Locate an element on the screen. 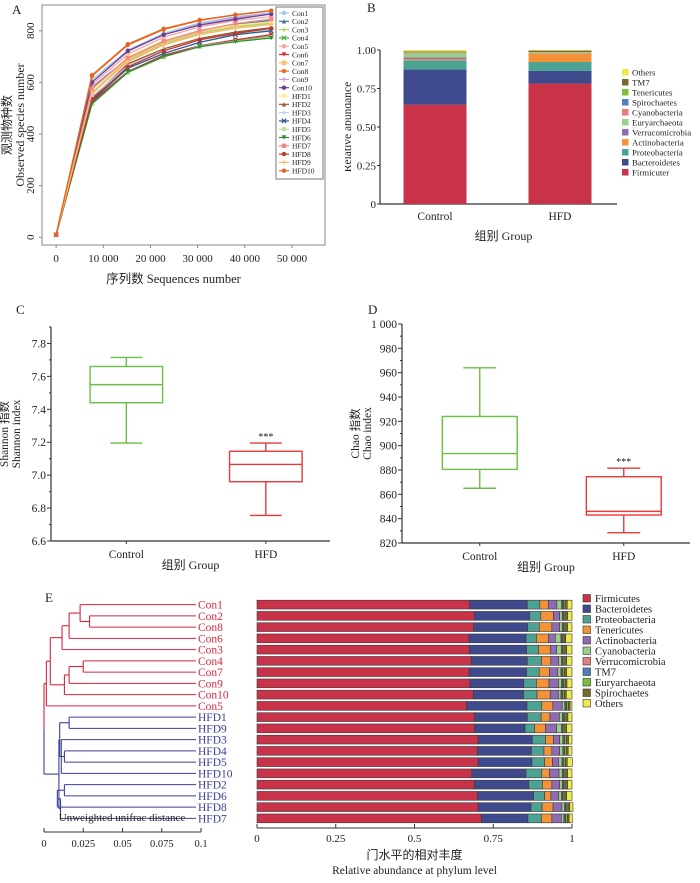  legend-label: Firmicutes is located at coordinates (617, 599).